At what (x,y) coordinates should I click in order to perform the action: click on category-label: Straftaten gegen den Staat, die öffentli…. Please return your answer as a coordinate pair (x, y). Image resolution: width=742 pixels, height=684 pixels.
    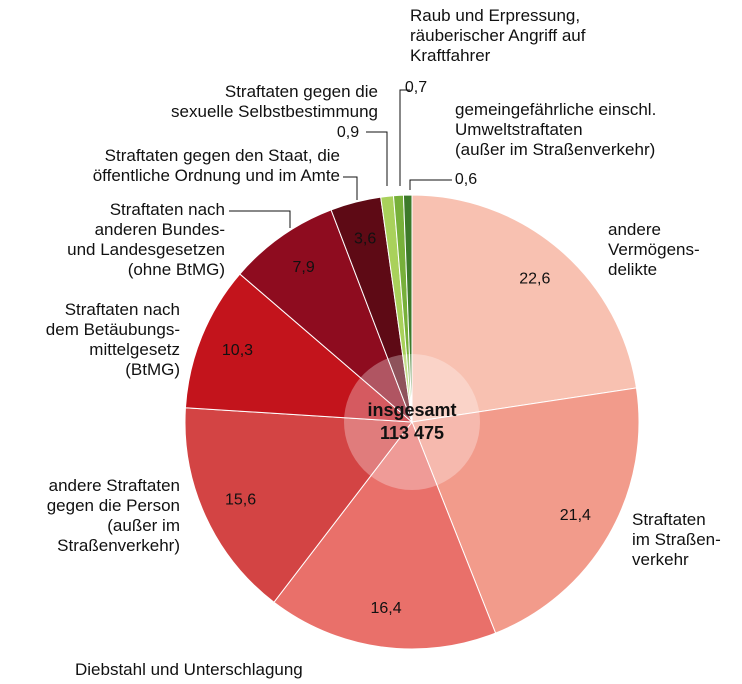
    Looking at the image, I should click on (216, 165).